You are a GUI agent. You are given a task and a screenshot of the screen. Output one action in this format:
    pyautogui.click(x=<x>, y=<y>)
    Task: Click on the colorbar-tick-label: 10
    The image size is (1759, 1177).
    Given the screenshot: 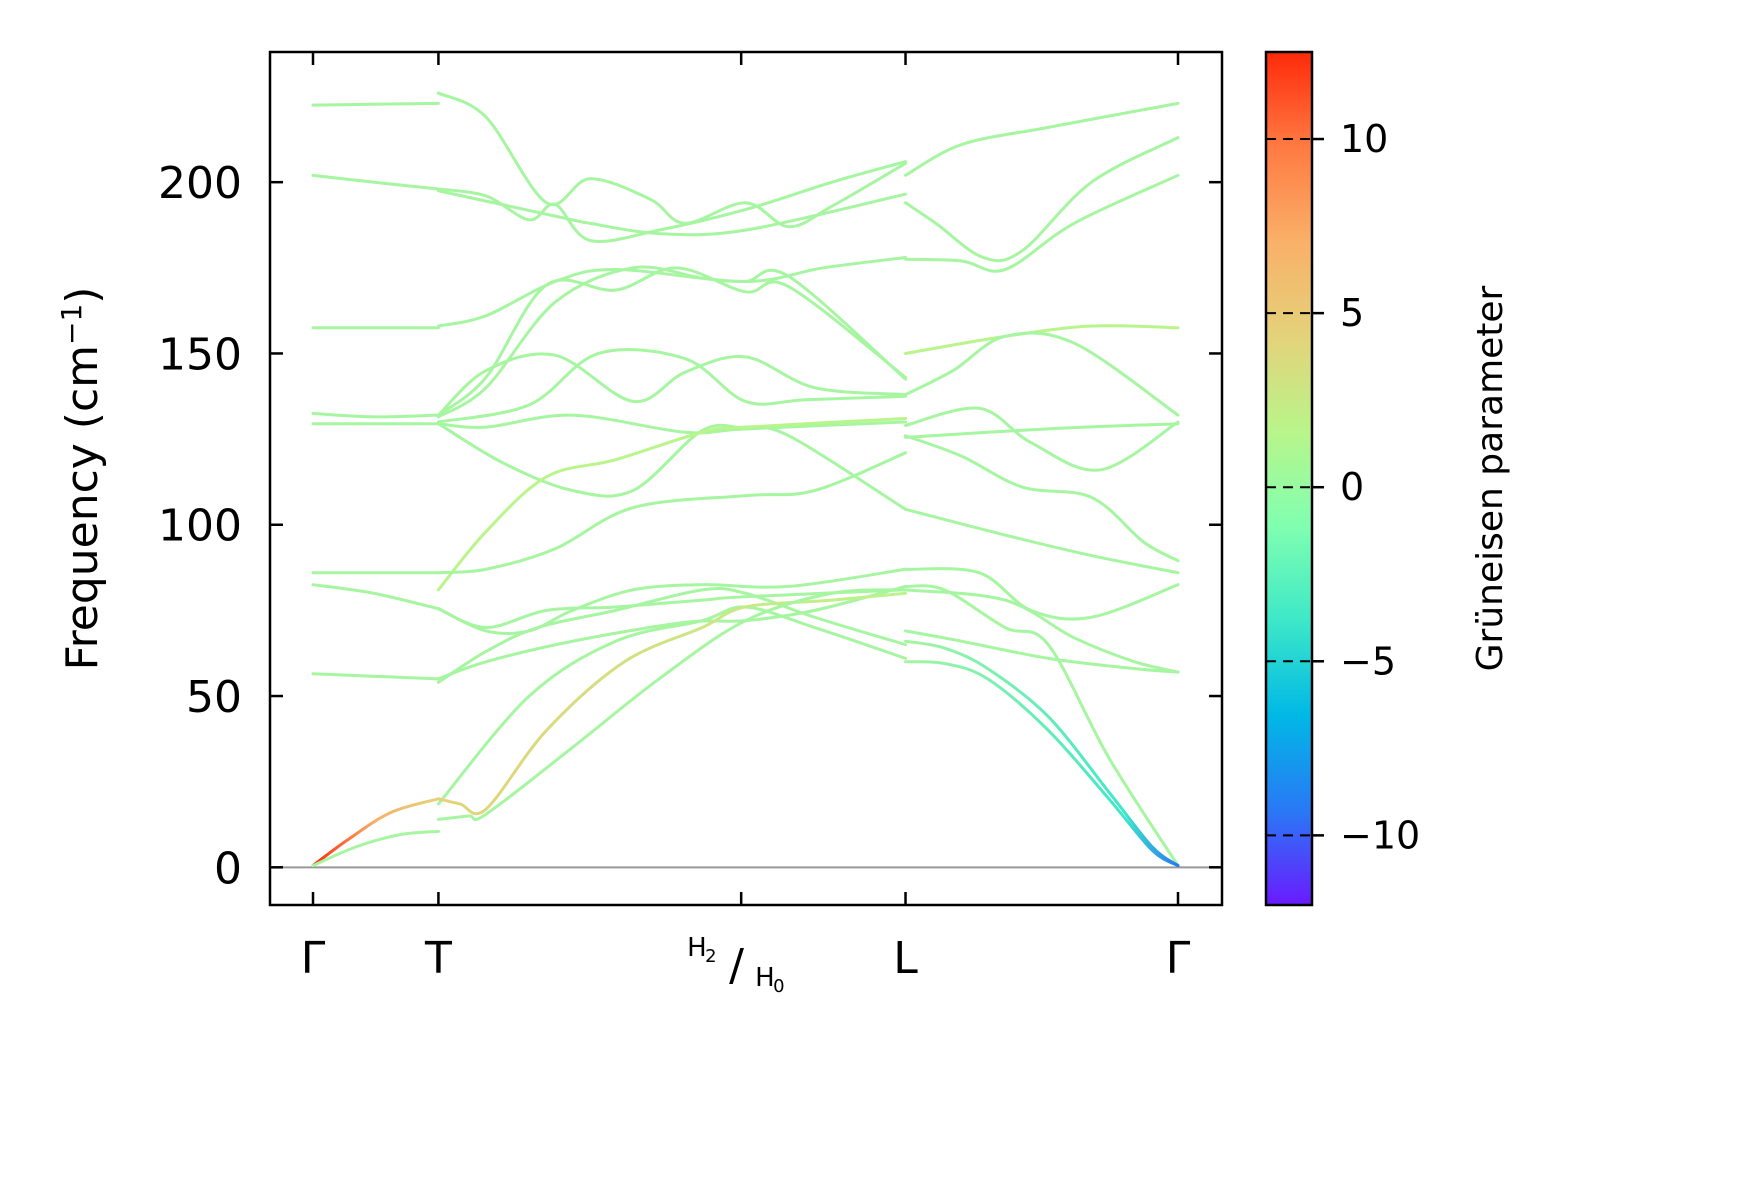 What is the action you would take?
    pyautogui.click(x=1364, y=139)
    